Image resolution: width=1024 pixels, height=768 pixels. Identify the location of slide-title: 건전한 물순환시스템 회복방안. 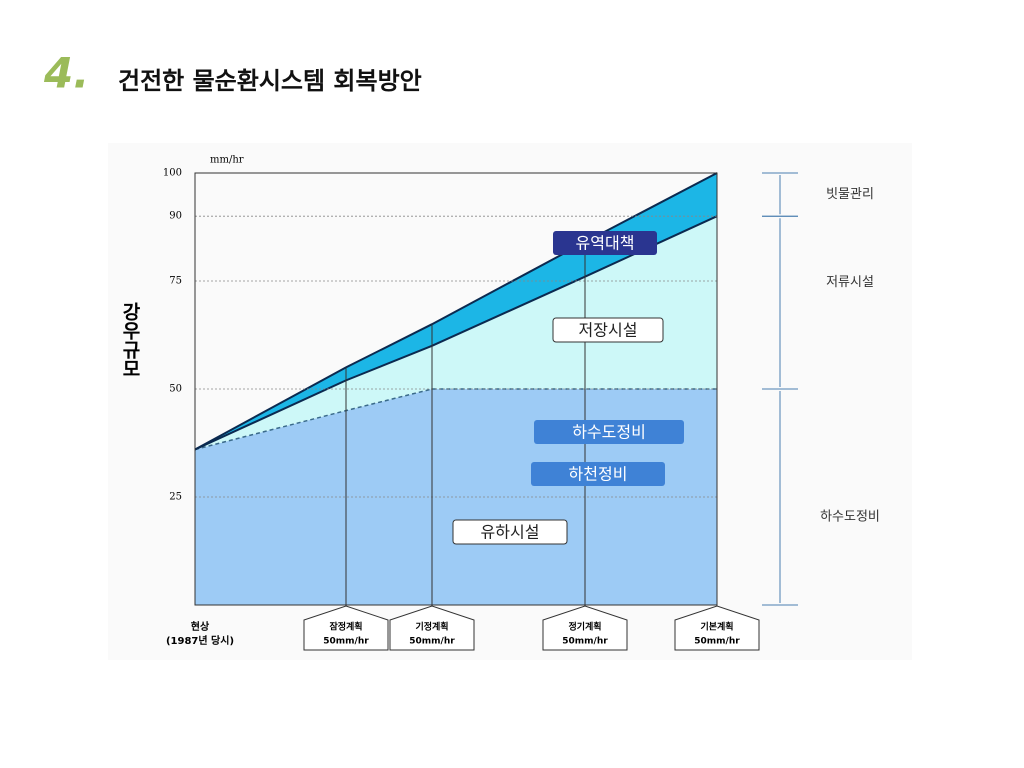
(270, 81).